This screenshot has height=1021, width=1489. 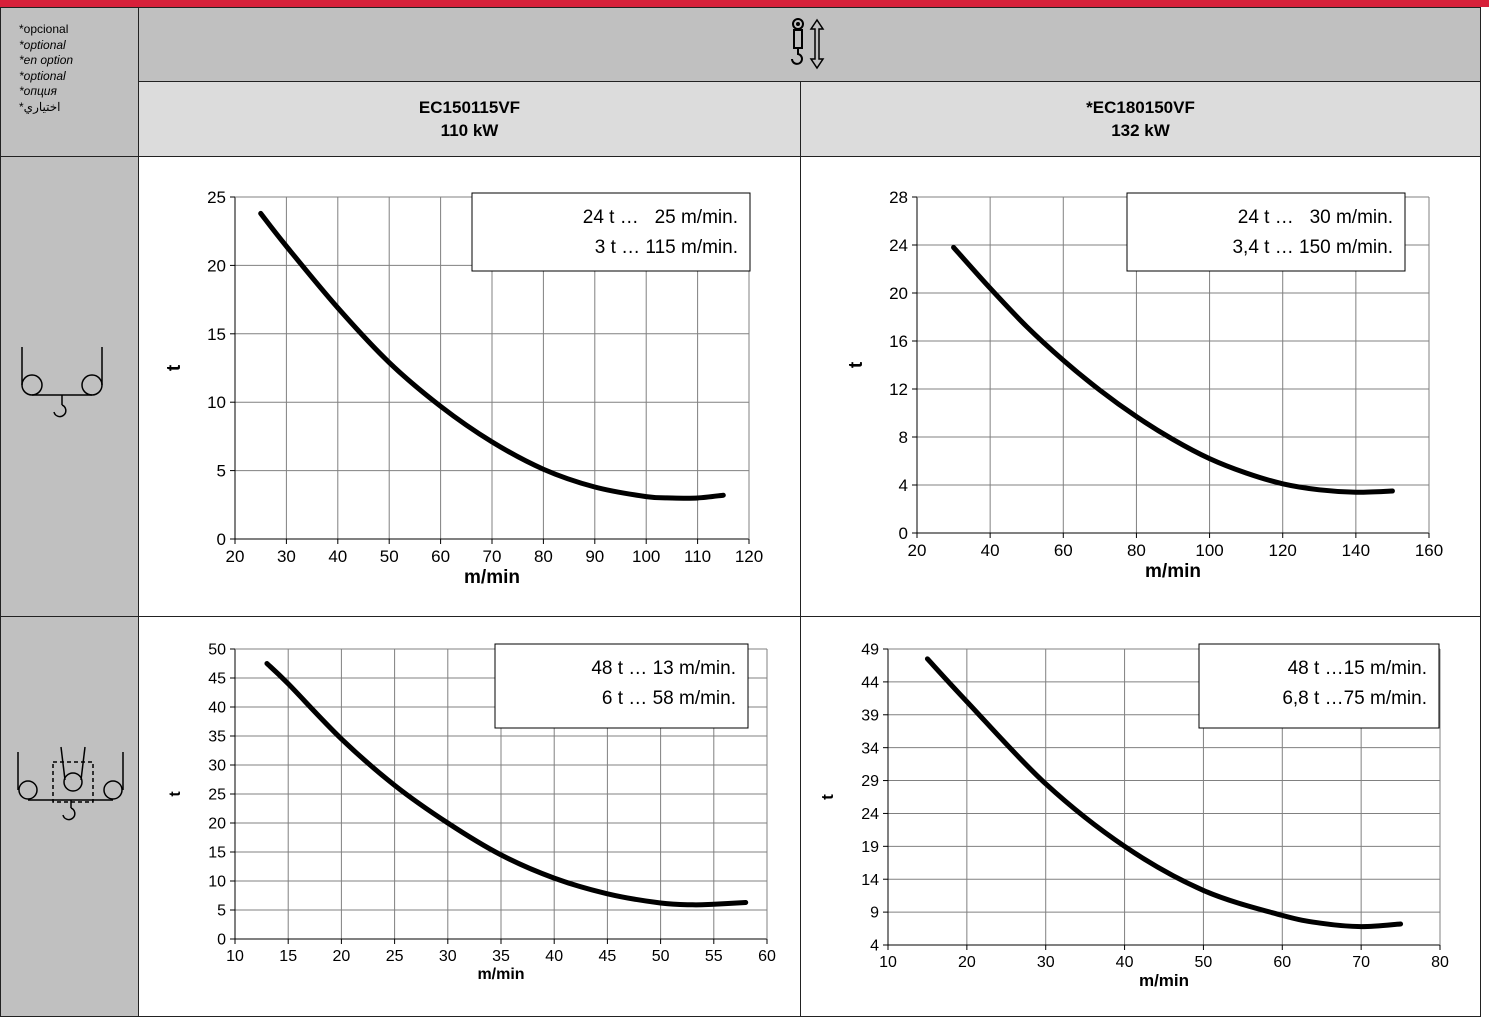 What do you see at coordinates (1357, 668) in the screenshot?
I see `annotation-line: 48 t …15 m/min.` at bounding box center [1357, 668].